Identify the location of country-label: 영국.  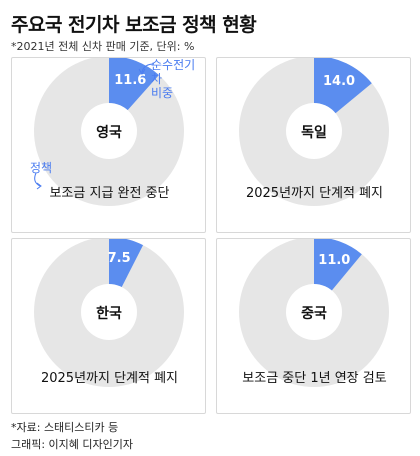
(109, 133).